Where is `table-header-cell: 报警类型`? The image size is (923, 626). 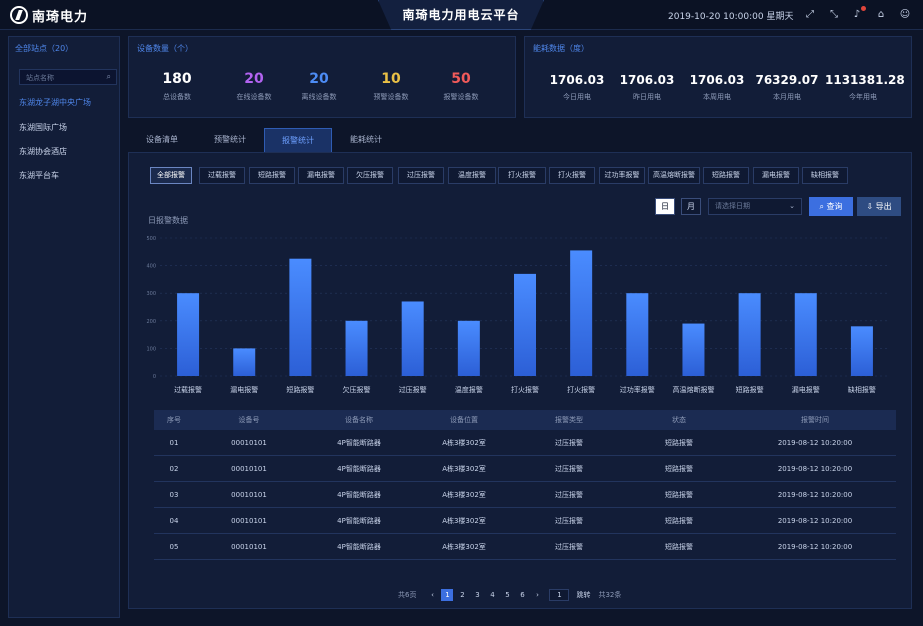
table-header-cell: 报警类型 is located at coordinates (569, 420).